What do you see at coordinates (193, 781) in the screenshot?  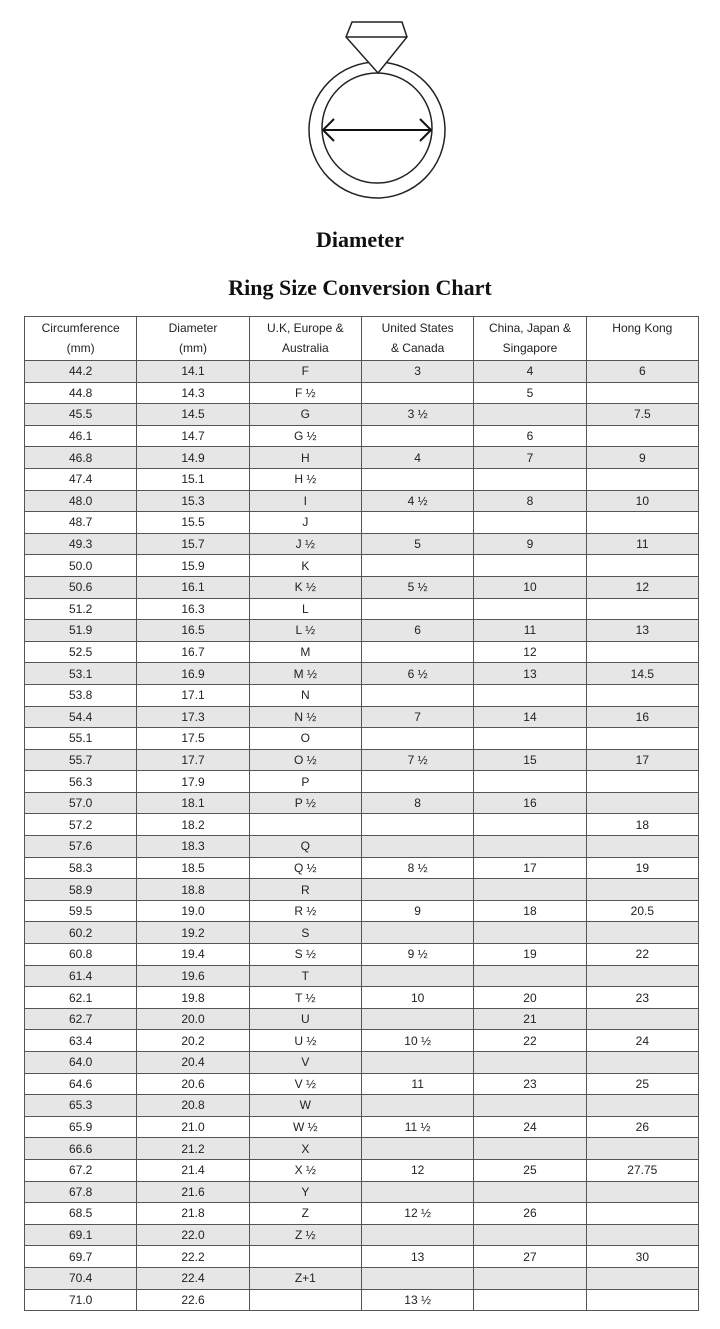 I see `table-cell: 17.9` at bounding box center [193, 781].